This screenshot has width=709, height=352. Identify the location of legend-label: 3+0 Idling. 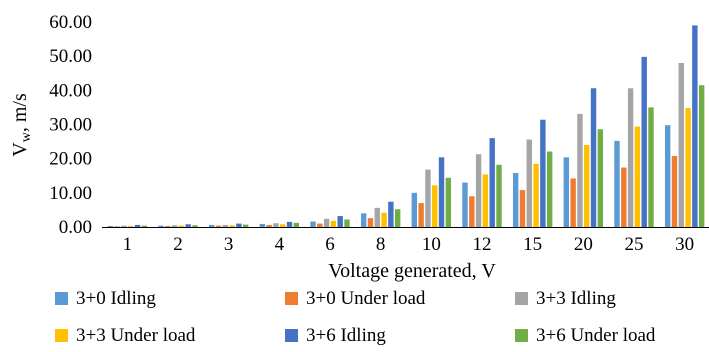
(116, 298).